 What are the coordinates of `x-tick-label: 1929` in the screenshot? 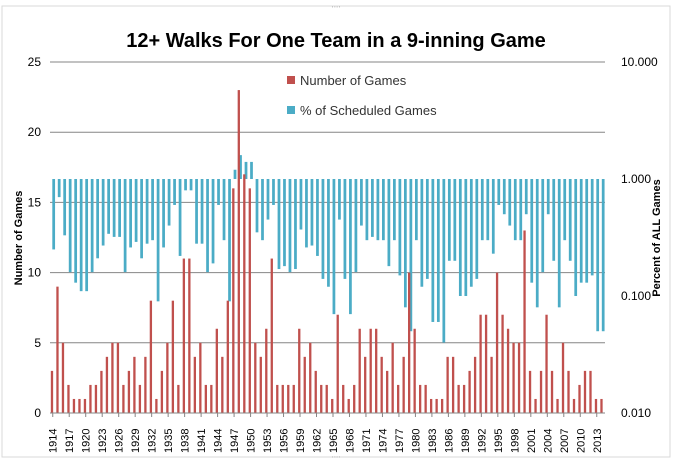 It's located at (136, 441).